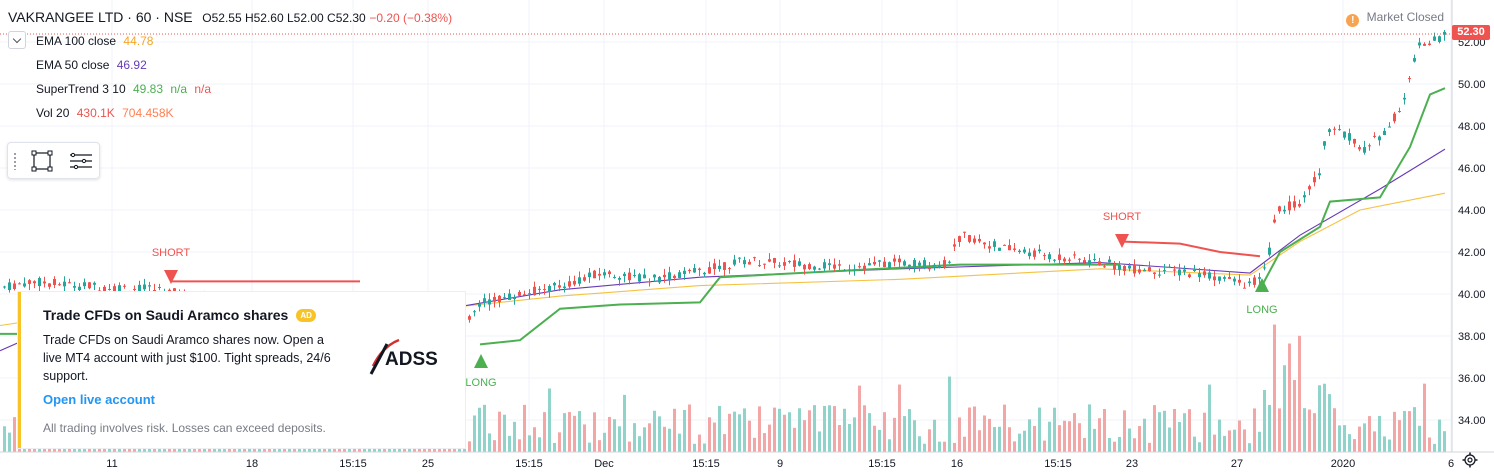 The width and height of the screenshot is (1494, 474). I want to click on price-tick-label: 40.00, so click(1472, 295).